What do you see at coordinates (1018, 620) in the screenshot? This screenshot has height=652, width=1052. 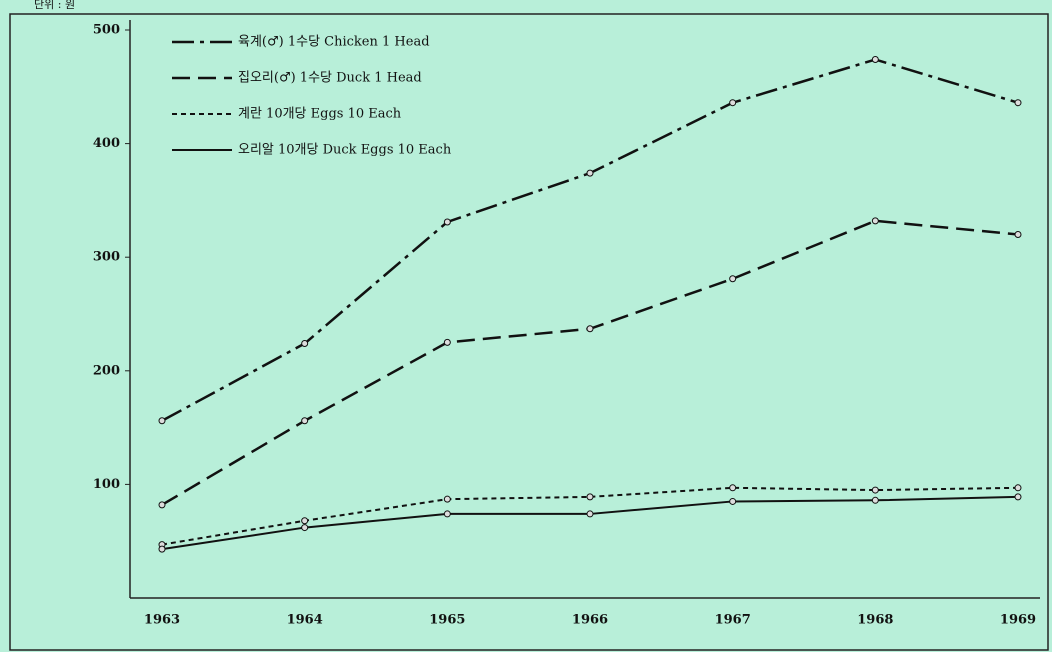 I see `x-tick-label: 1969` at bounding box center [1018, 620].